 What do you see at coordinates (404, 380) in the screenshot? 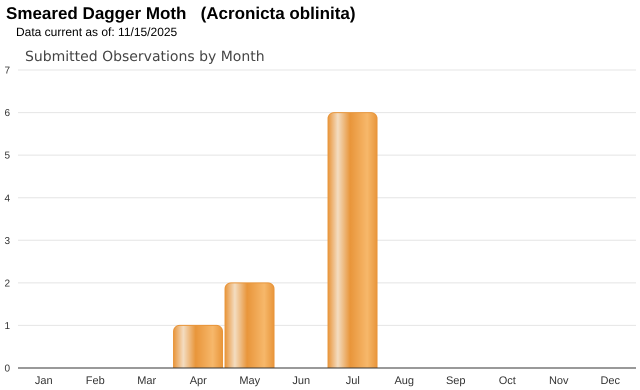
I see `x-tick-label: Aug` at bounding box center [404, 380].